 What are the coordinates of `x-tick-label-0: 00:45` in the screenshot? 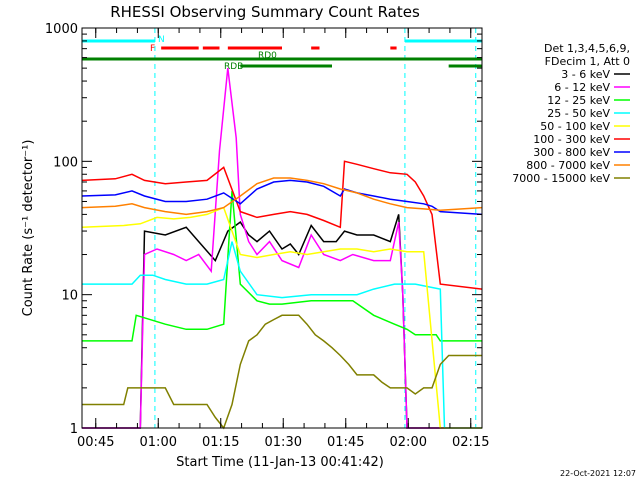 It's located at (95, 442).